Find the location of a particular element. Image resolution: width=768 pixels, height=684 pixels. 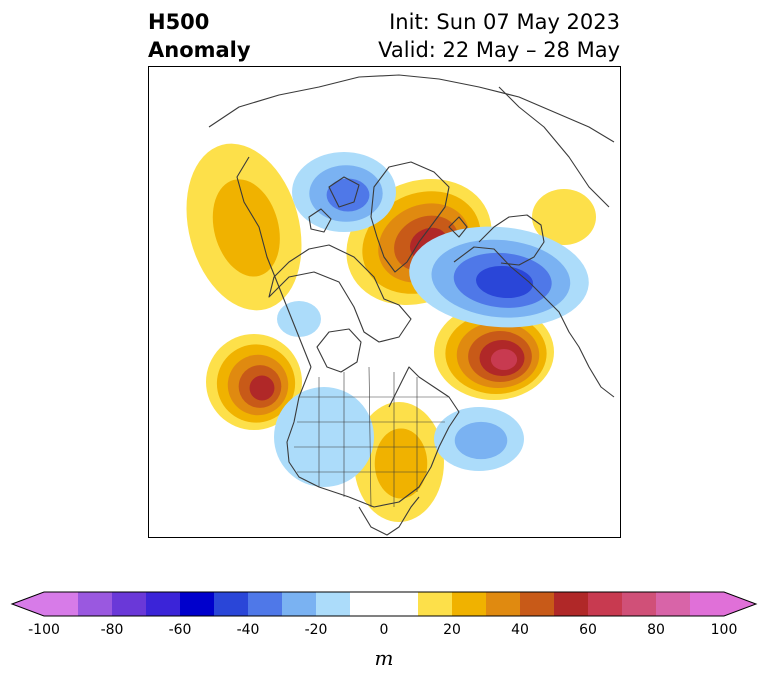

admin-borders is located at coordinates (371, 437).